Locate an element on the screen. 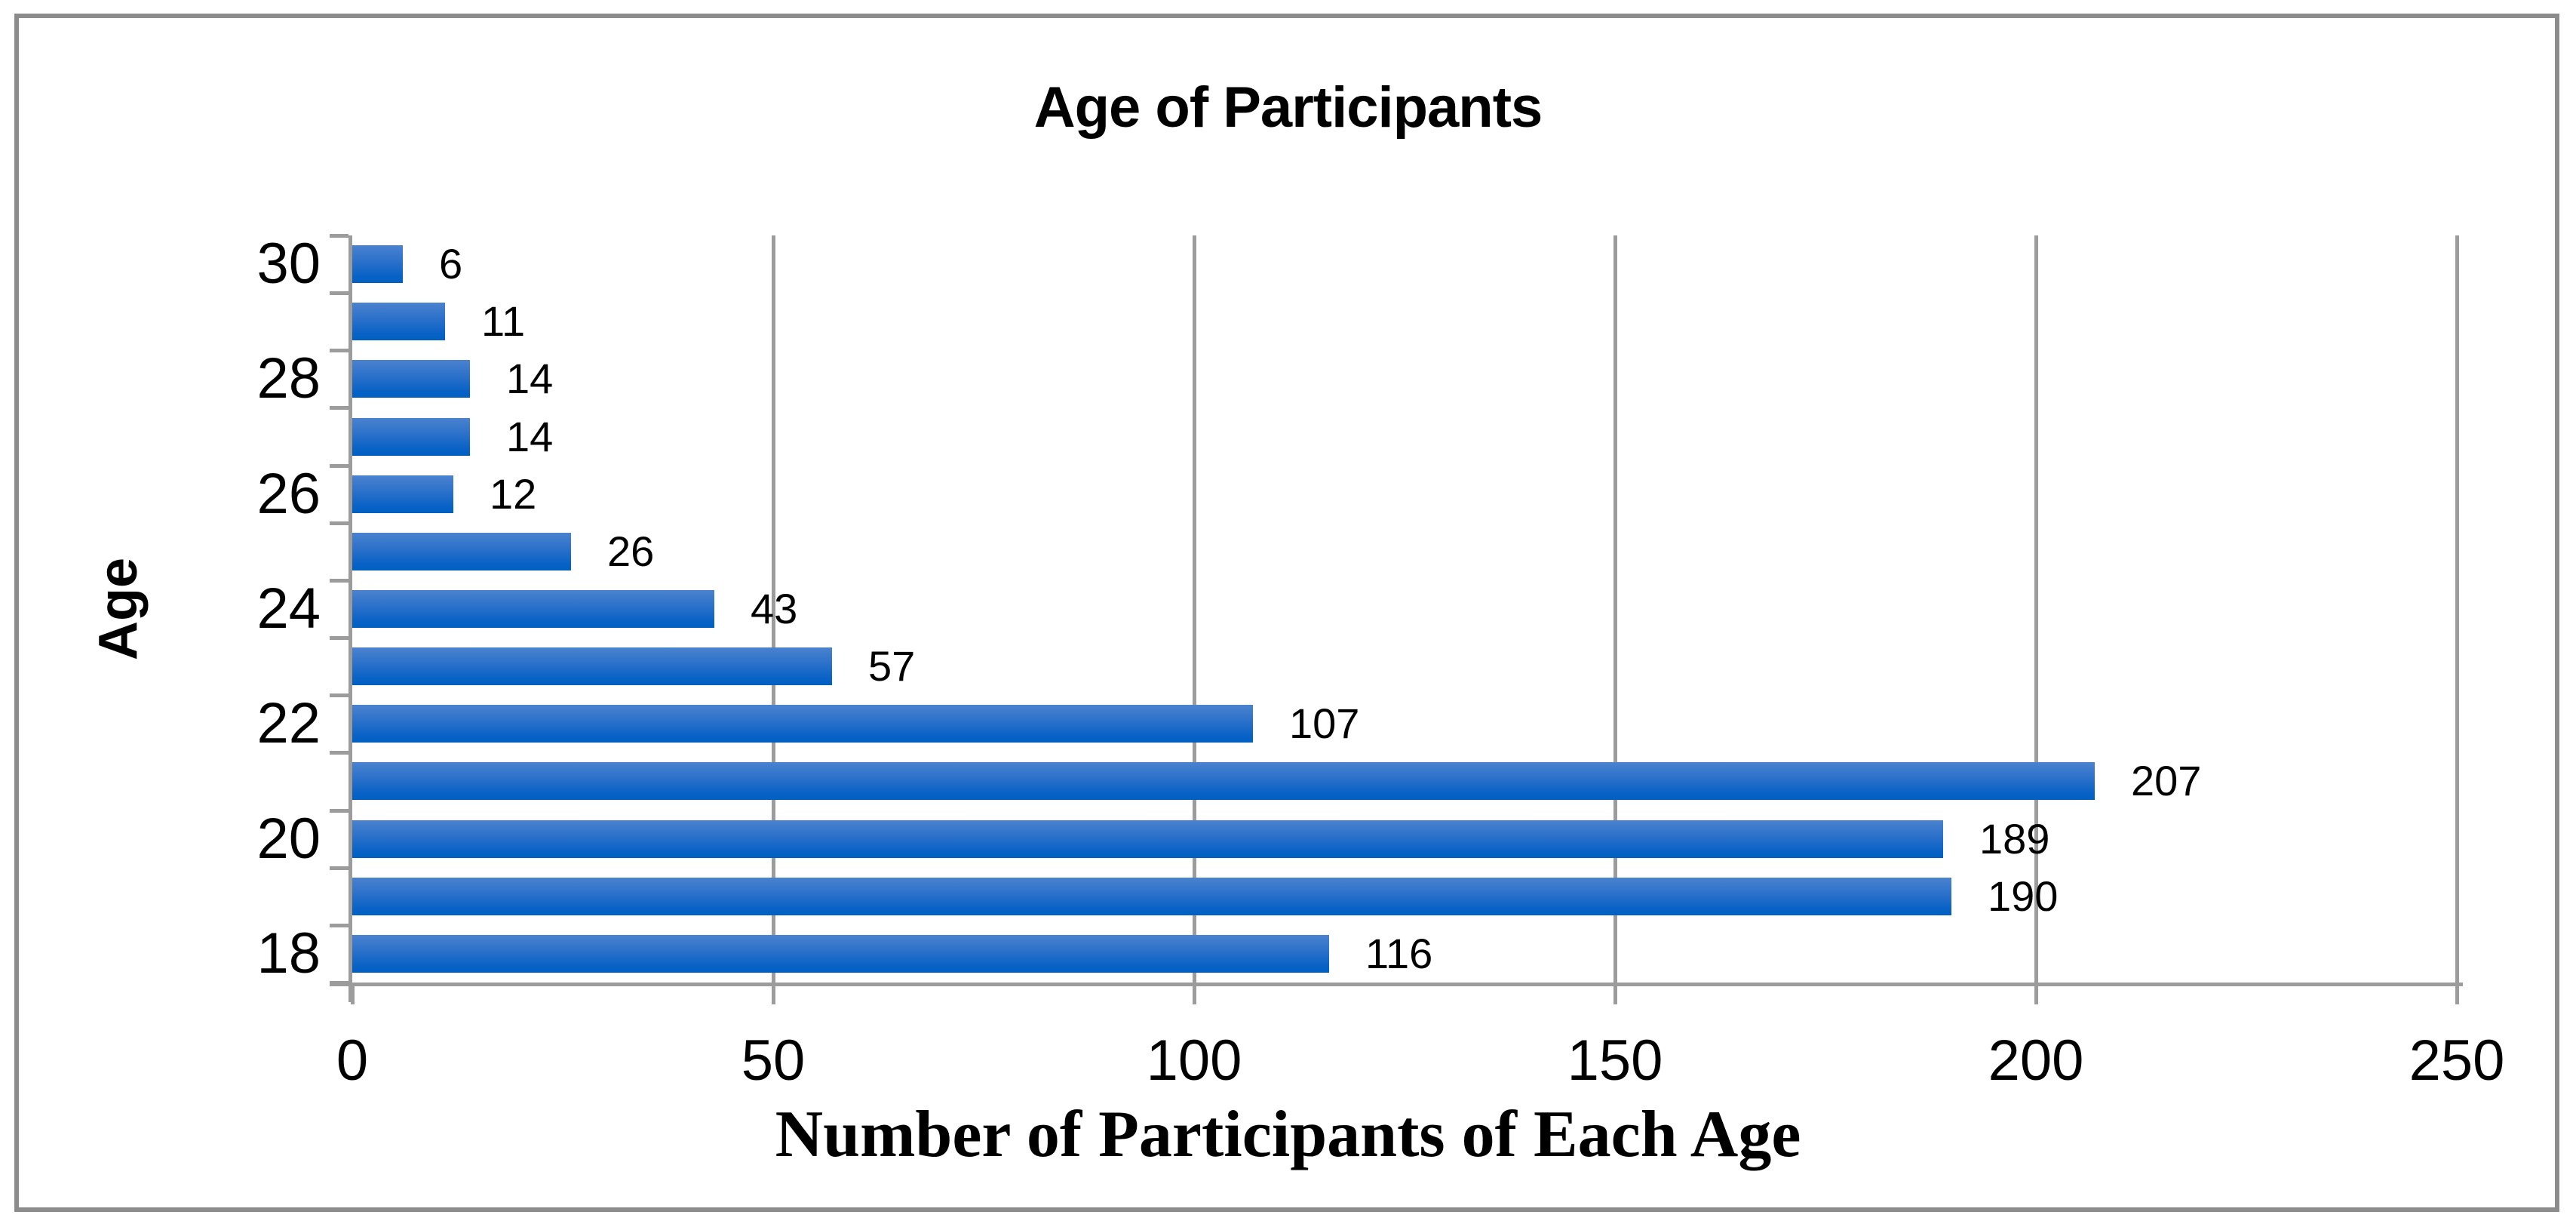  data-label-age-22: 107 is located at coordinates (1324, 723).